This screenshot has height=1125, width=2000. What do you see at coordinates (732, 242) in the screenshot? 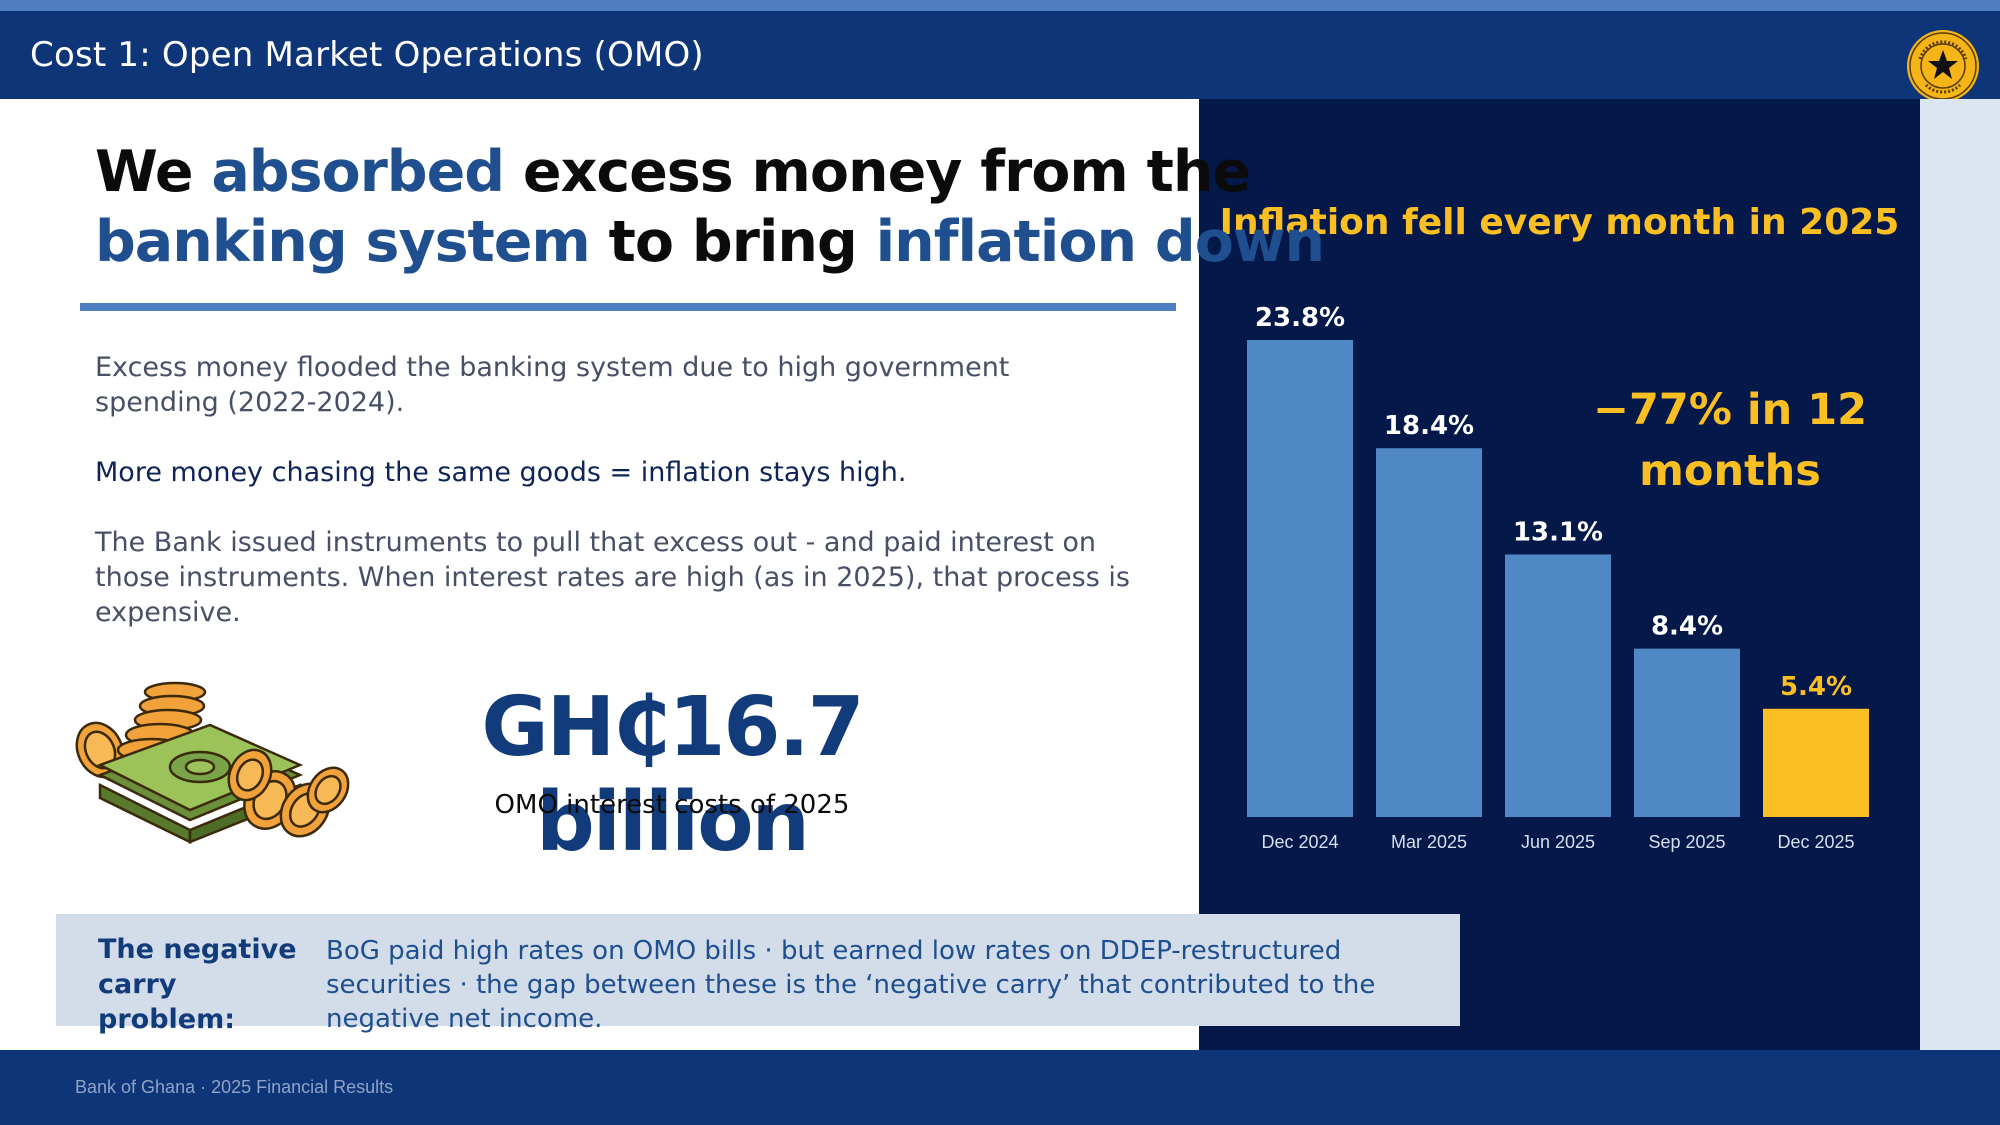
I see `headline-text: to bring` at bounding box center [732, 242].